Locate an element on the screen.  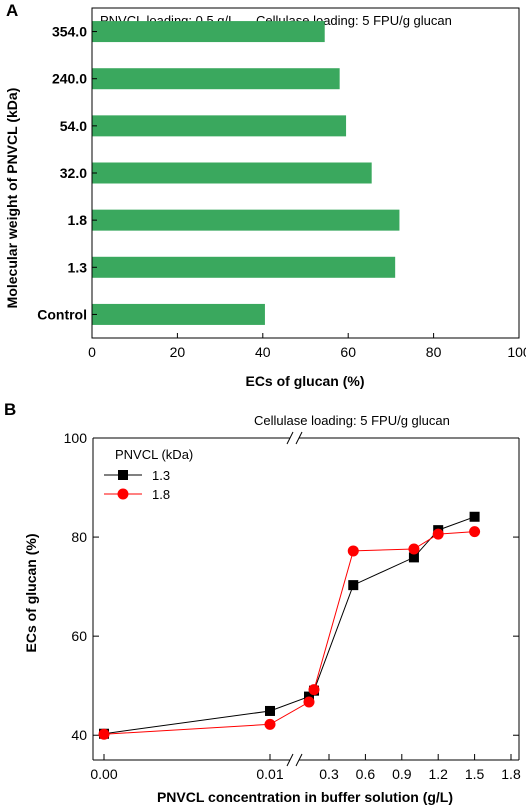
x-tick-label: 0.01 is located at coordinates (269, 774).